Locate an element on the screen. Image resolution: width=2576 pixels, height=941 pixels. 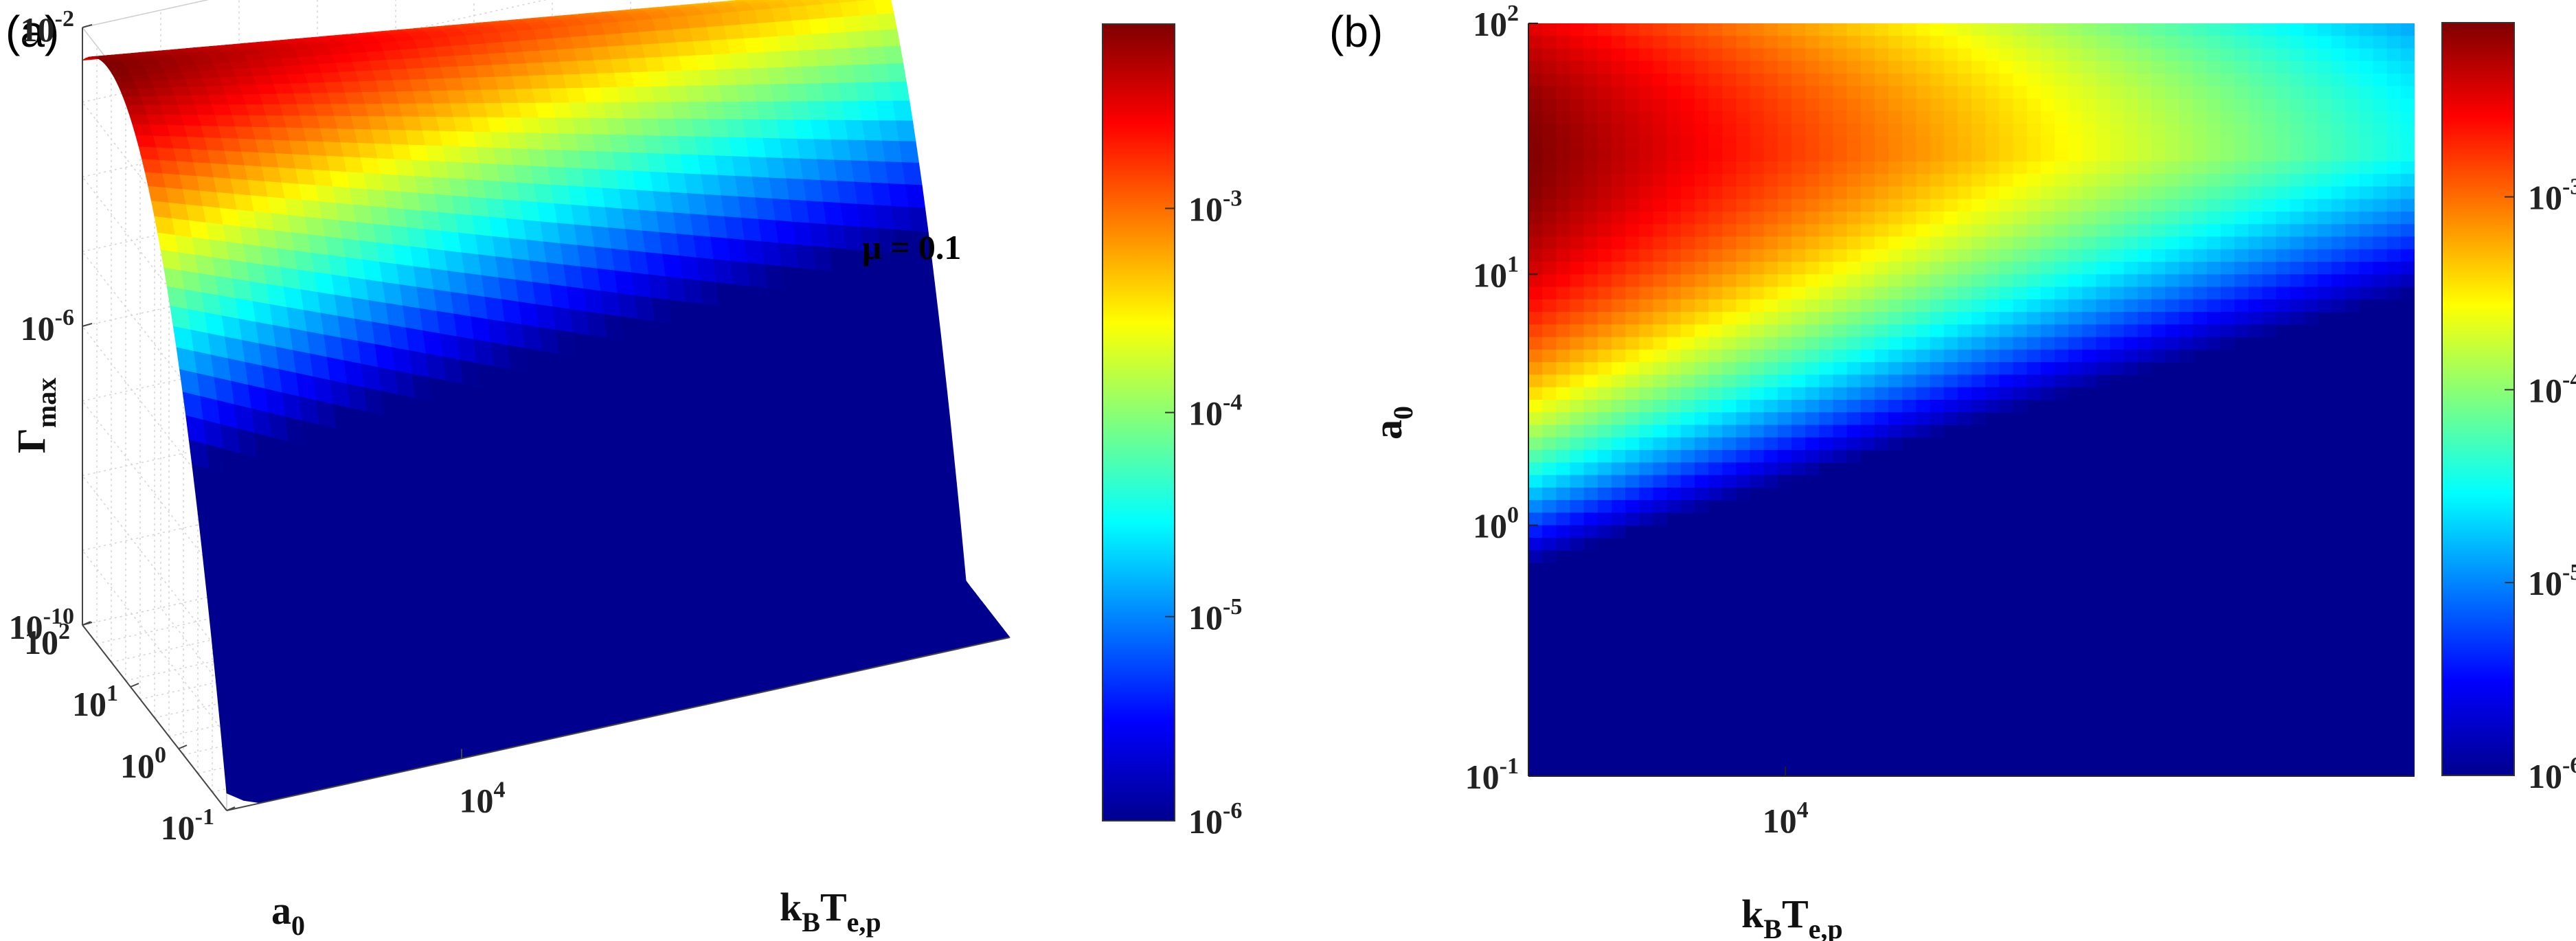
heatmap-y-tick-label: 101 is located at coordinates (1496, 272).